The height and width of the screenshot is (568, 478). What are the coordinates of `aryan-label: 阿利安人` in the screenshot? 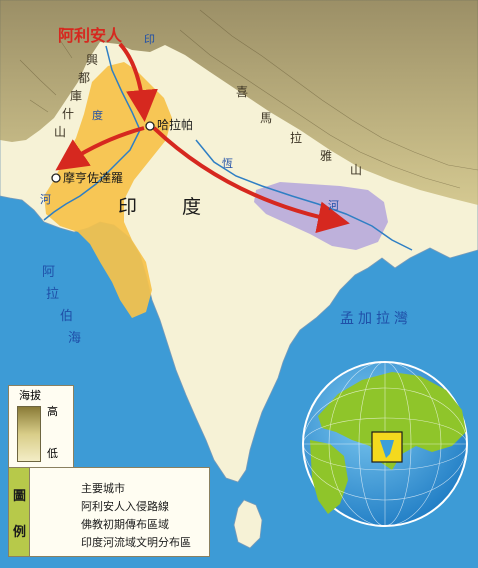 It's located at (90, 35).